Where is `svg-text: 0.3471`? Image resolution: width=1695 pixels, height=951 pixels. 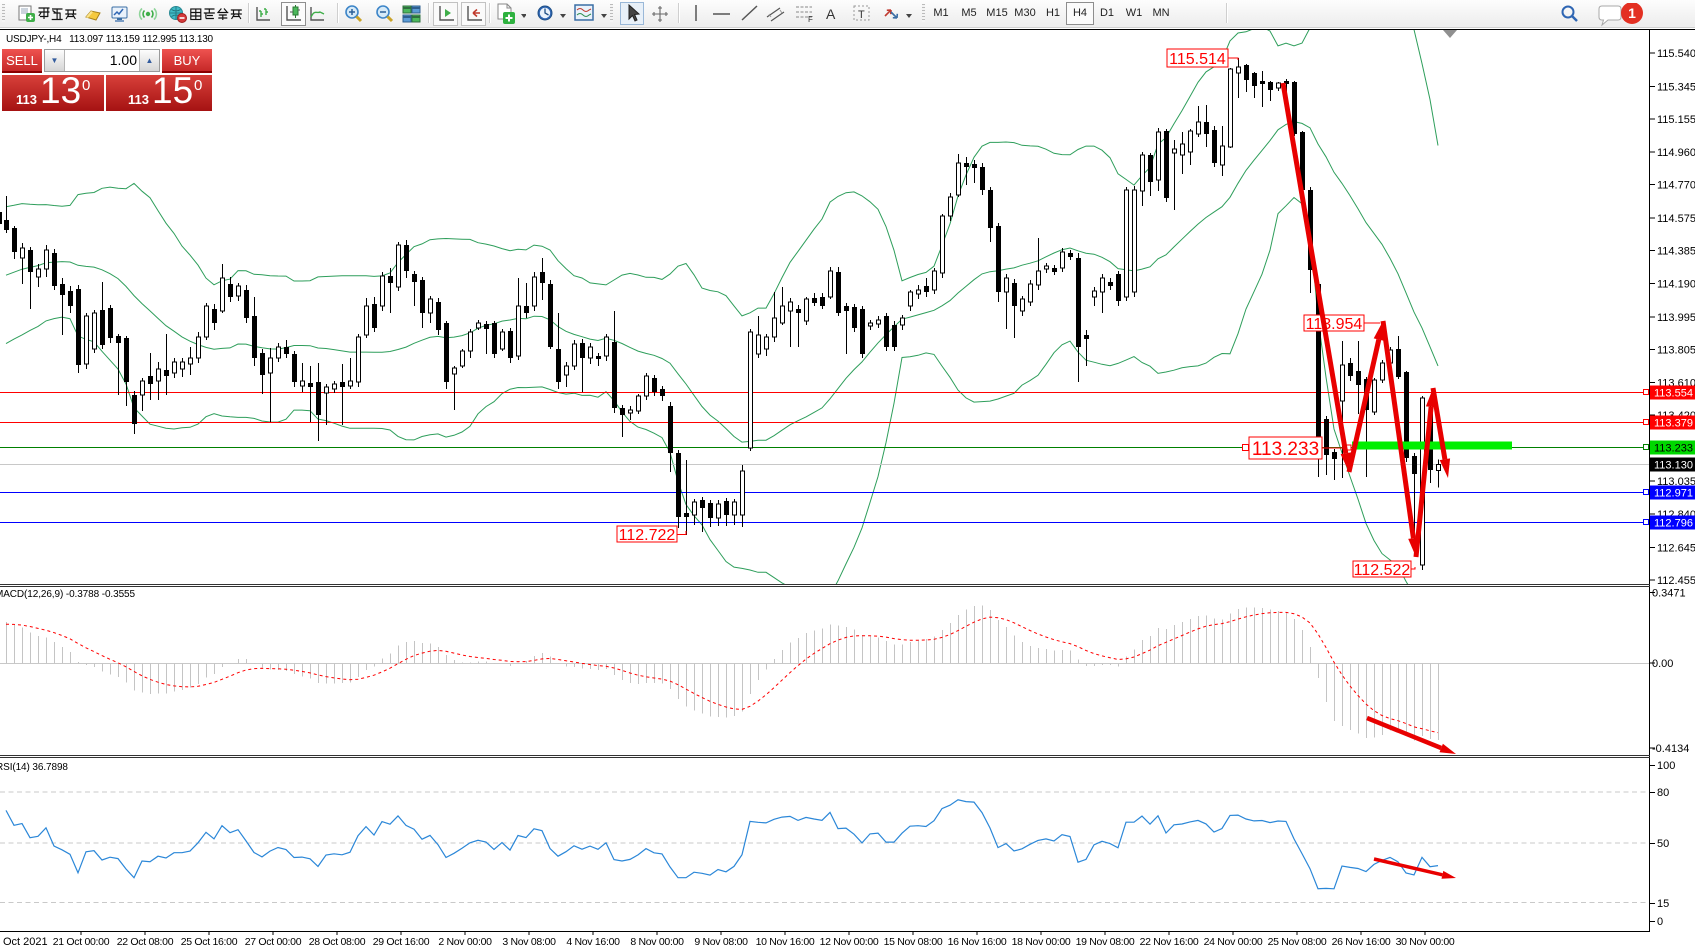 svg-text: 0.3471 is located at coordinates (1669, 593).